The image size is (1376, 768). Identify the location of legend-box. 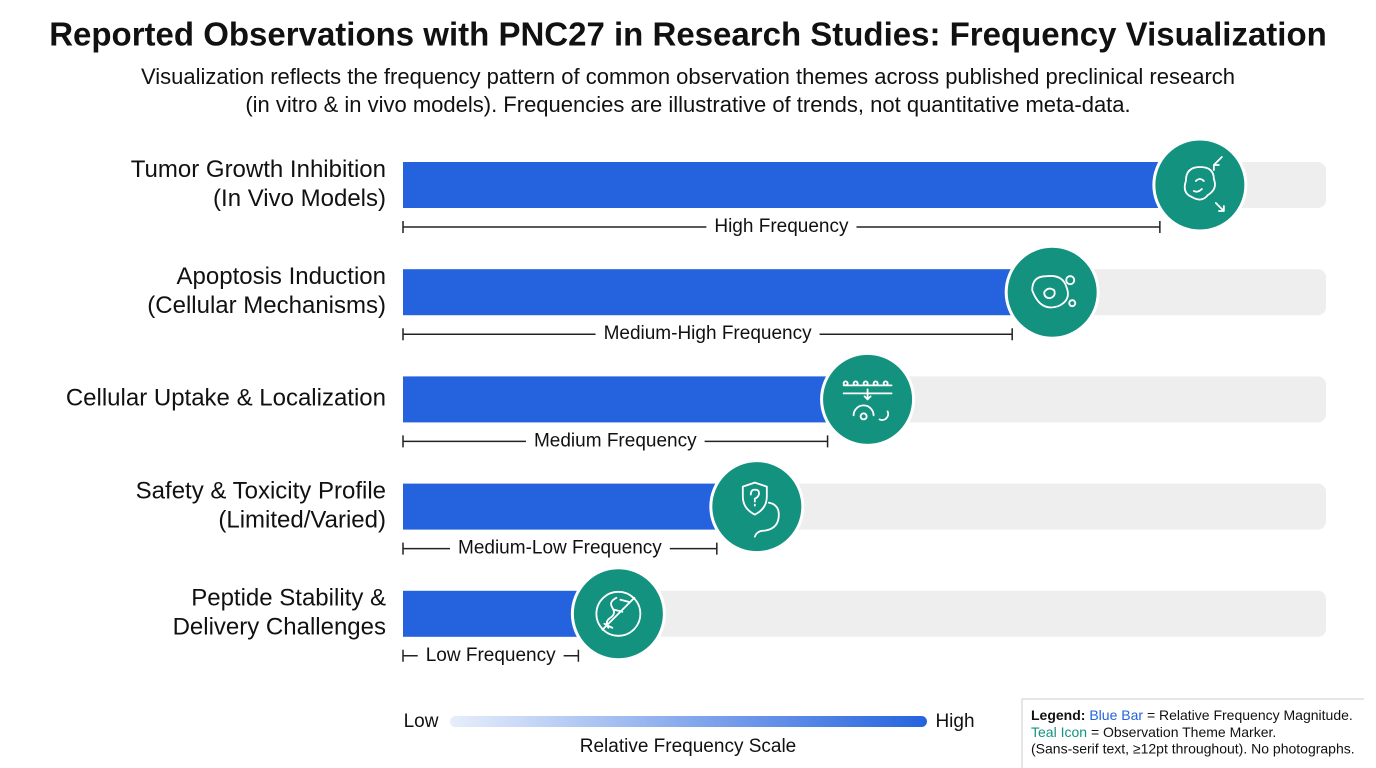
(1192, 733).